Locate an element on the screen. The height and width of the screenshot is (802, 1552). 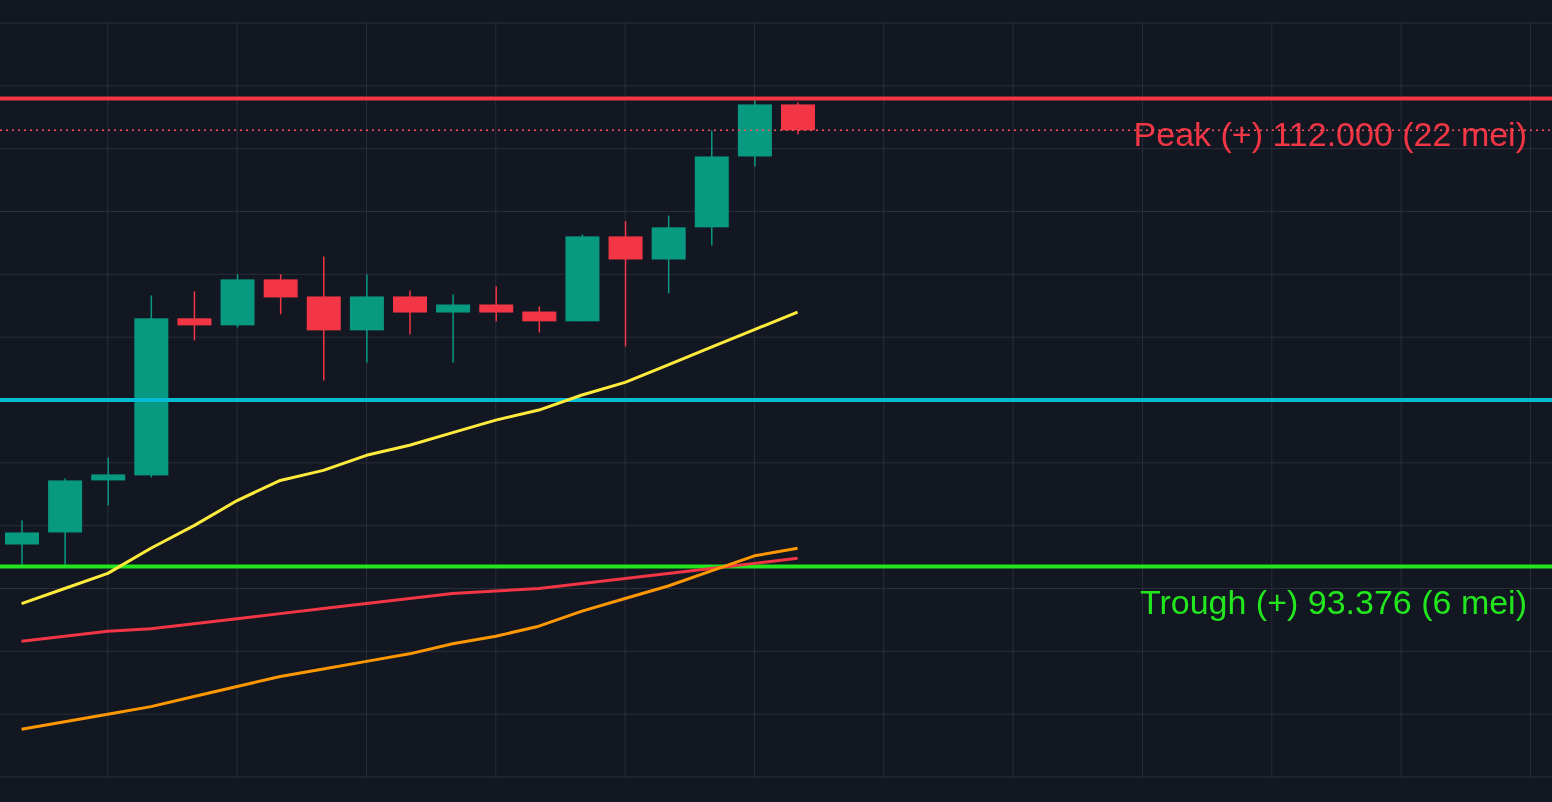
ref-line-label: Peak (+) 112.000 (22 mei) is located at coordinates (1330, 134).